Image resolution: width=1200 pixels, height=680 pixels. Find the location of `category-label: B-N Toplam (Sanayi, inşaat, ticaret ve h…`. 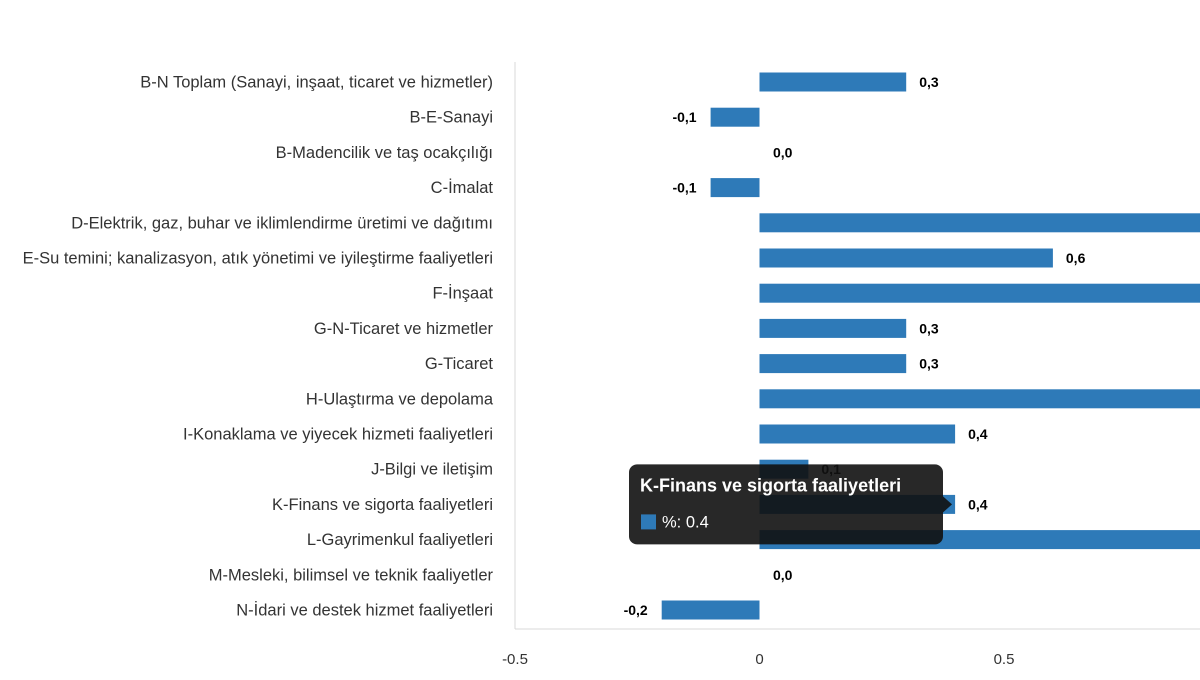

category-label: B-N Toplam (Sanayi, inşaat, ticaret ve h… is located at coordinates (316, 83).